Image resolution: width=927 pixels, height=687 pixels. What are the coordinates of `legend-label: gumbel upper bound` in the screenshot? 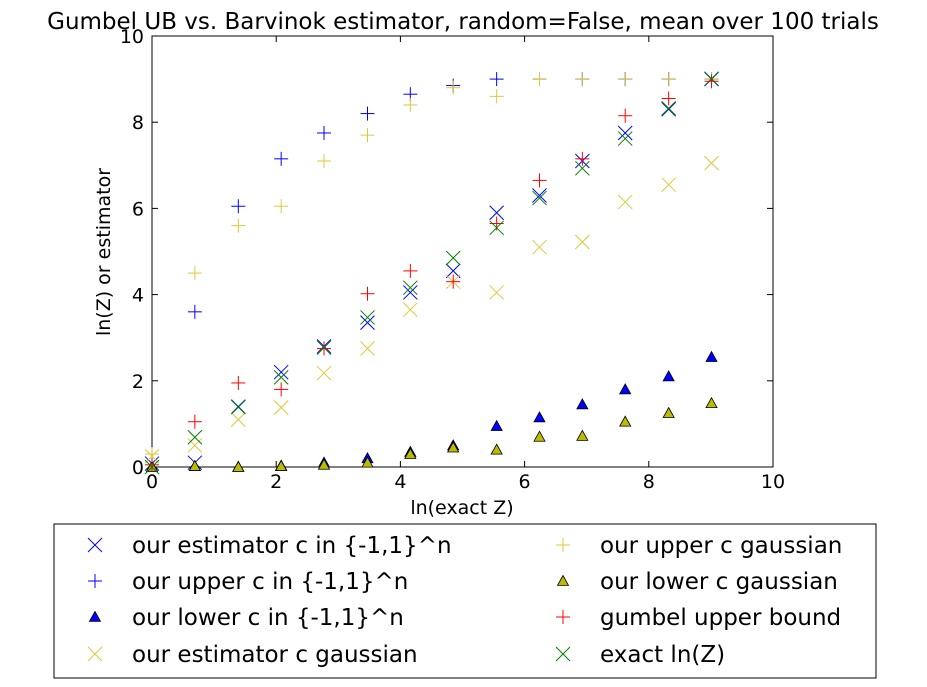 It's located at (720, 618).